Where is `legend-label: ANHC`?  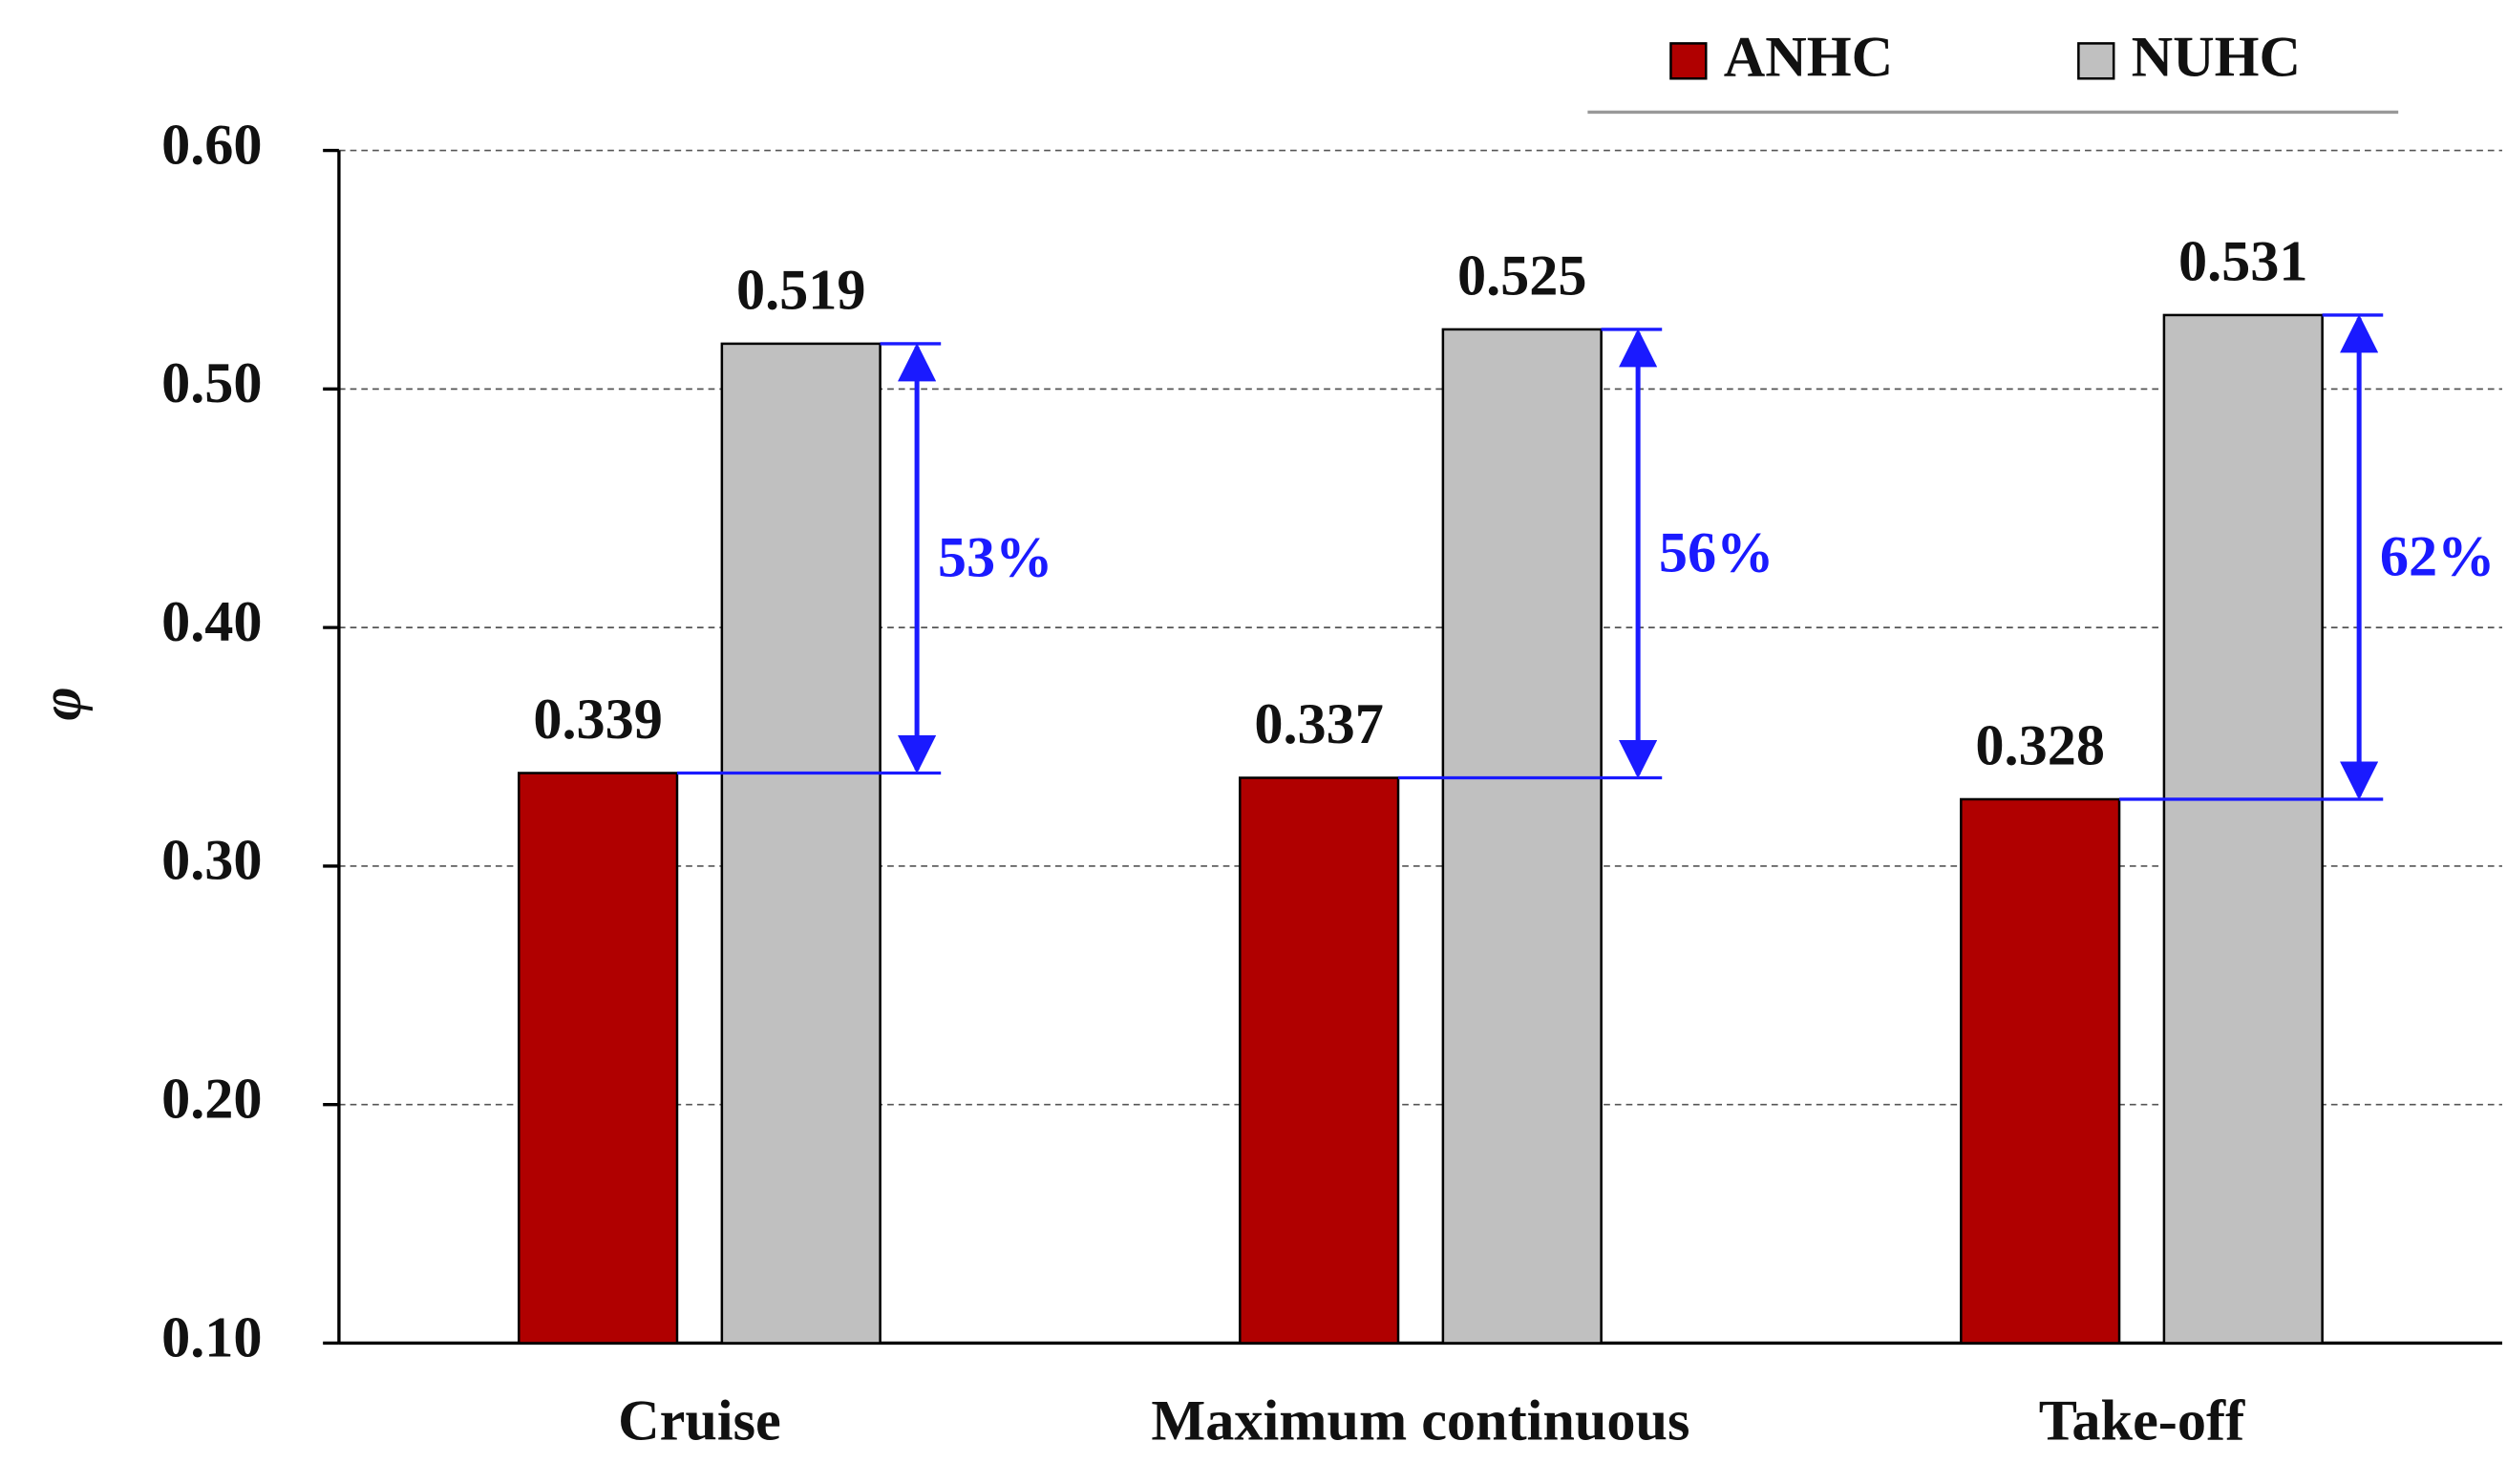 legend-label: ANHC is located at coordinates (1808, 57).